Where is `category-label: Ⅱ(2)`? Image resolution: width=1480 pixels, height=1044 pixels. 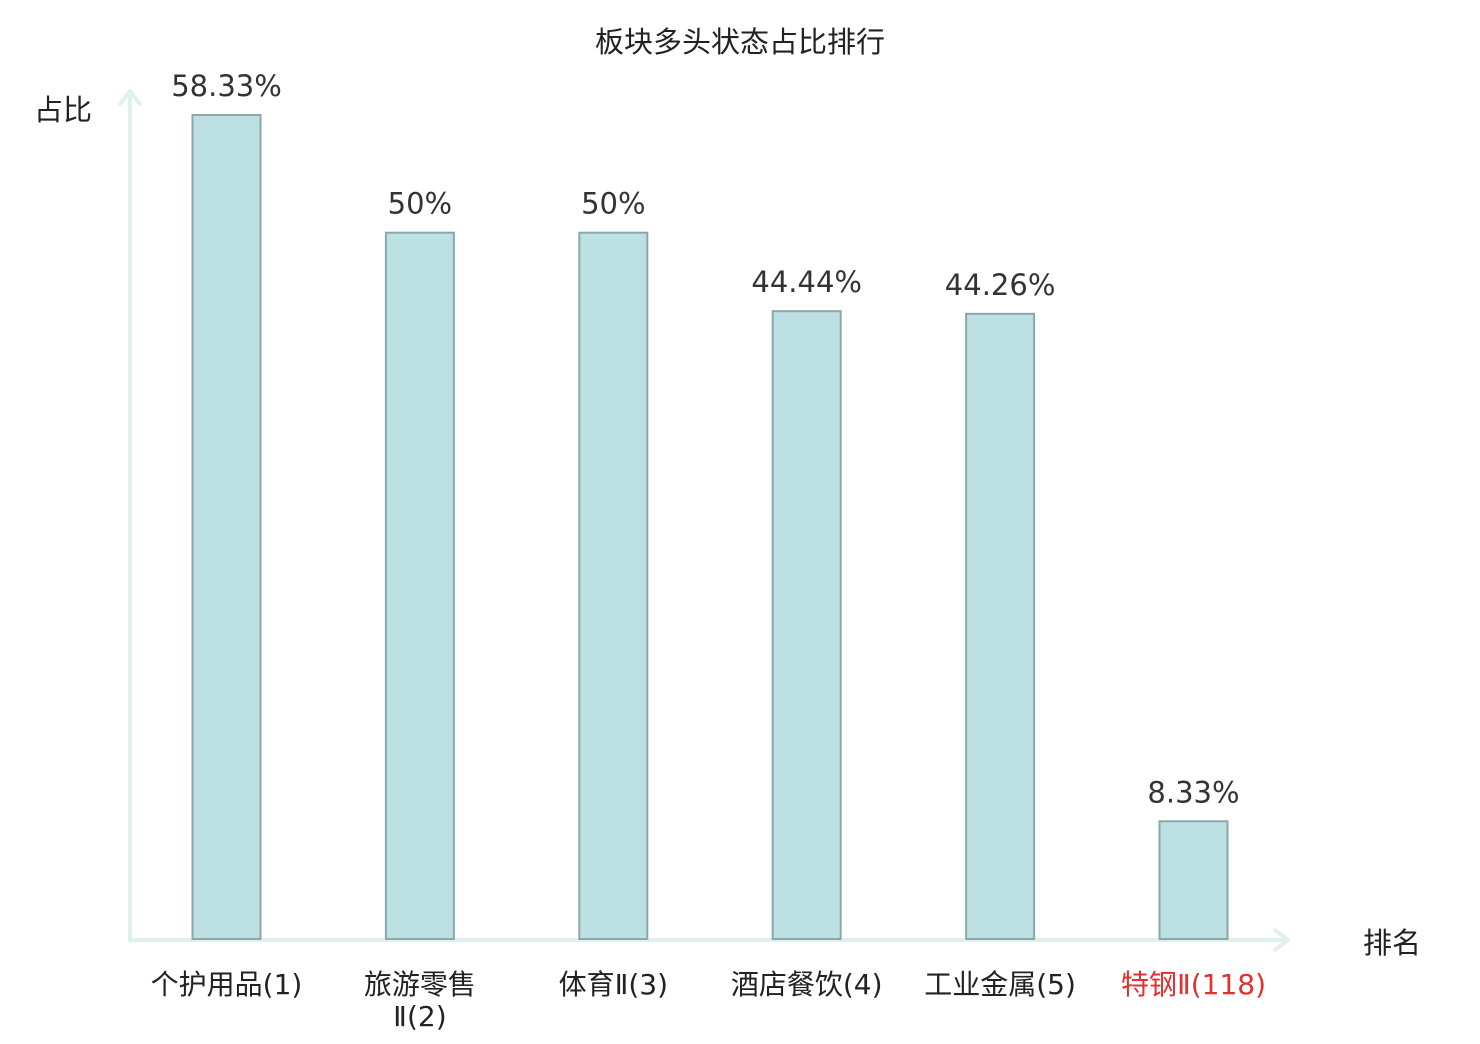 category-label: Ⅱ(2) is located at coordinates (419, 1016).